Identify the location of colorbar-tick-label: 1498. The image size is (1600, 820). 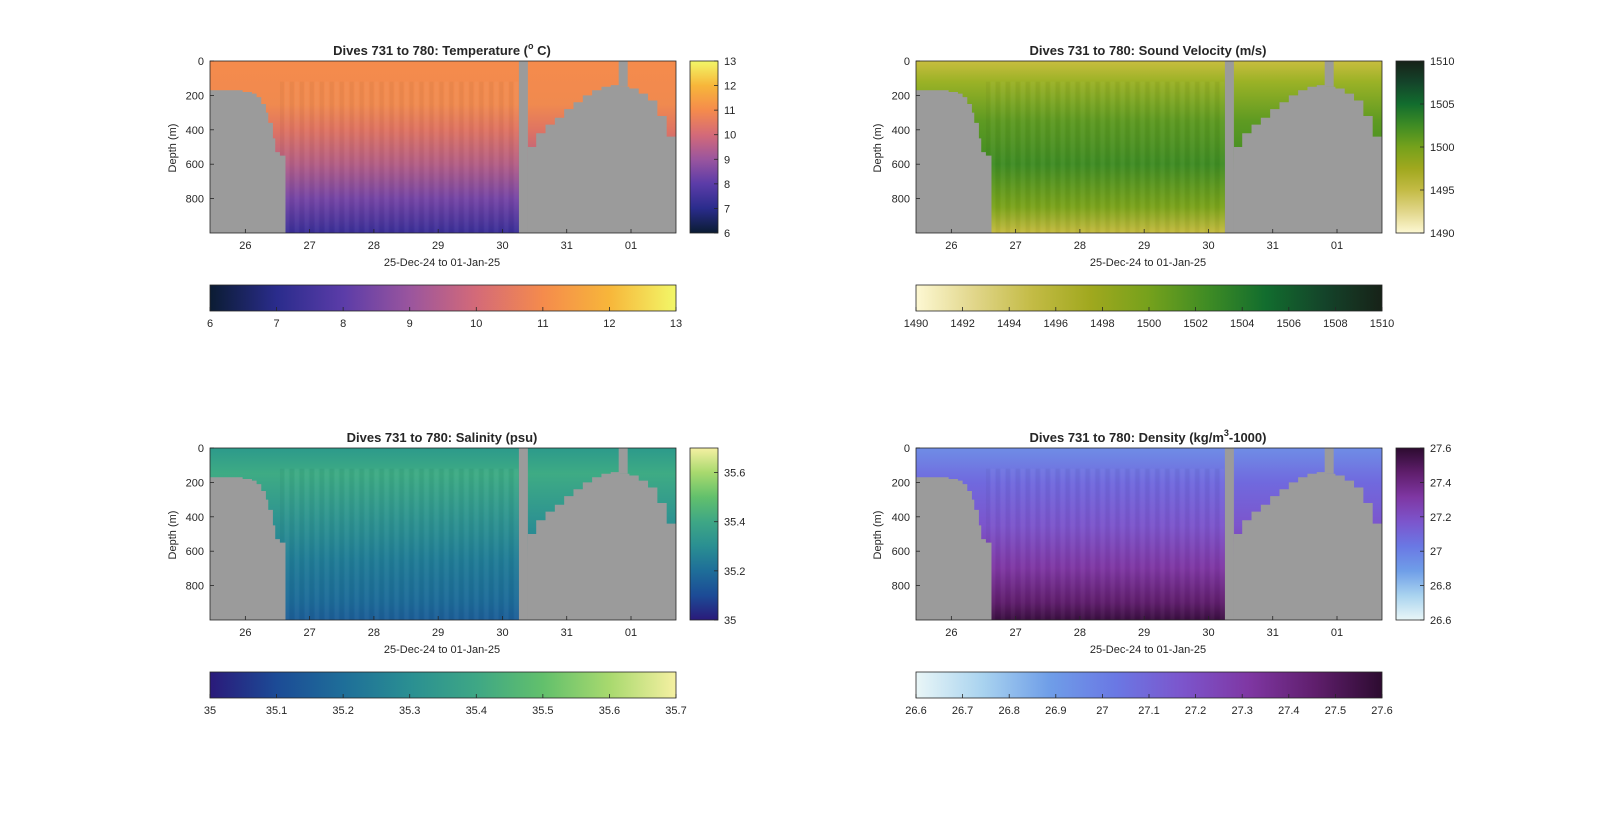
(1102, 324).